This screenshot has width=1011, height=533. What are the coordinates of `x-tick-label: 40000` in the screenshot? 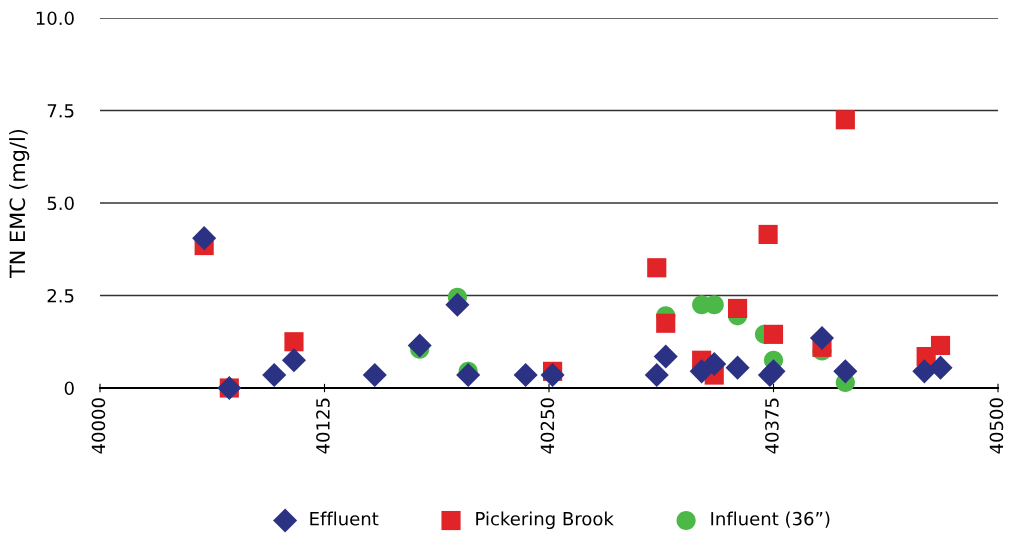 It's located at (98, 426).